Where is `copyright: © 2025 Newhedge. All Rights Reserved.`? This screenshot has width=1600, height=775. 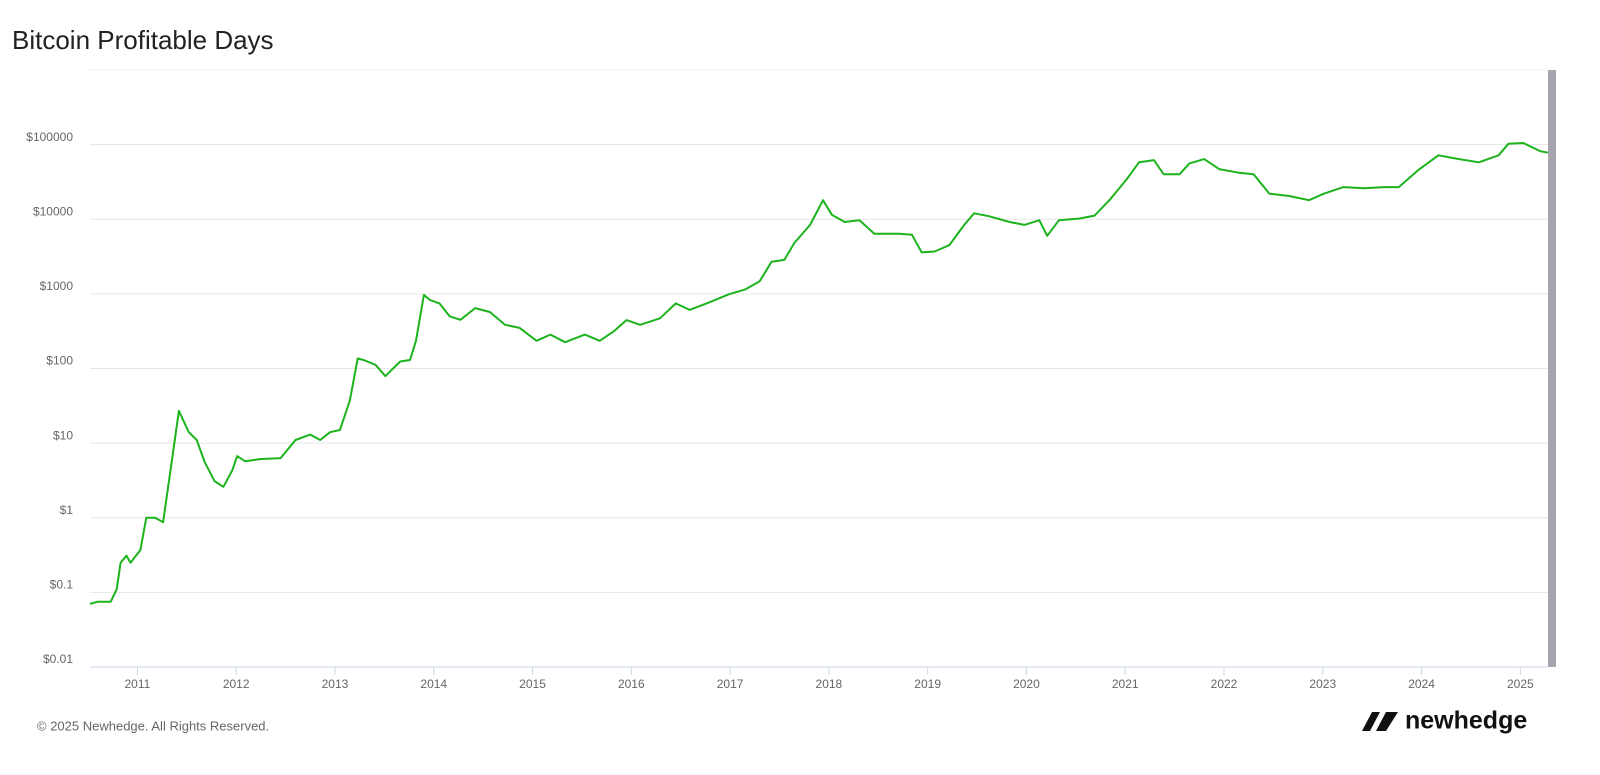 copyright: © 2025 Newhedge. All Rights Reserved. is located at coordinates (153, 725).